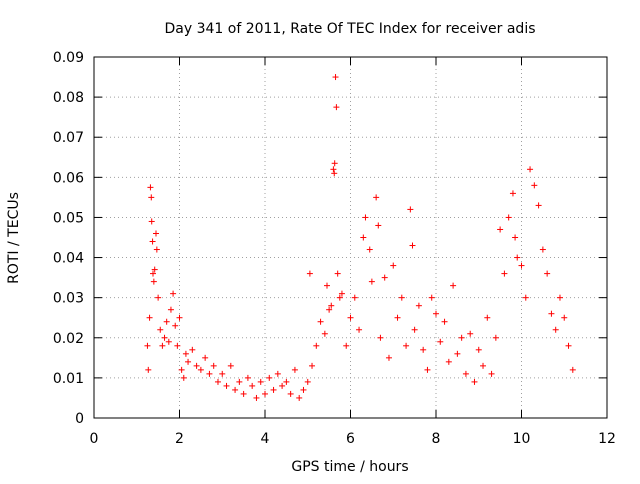 This screenshot has height=484, width=640. Describe the element at coordinates (265, 439) in the screenshot. I see `x-tick-label: 4` at that location.